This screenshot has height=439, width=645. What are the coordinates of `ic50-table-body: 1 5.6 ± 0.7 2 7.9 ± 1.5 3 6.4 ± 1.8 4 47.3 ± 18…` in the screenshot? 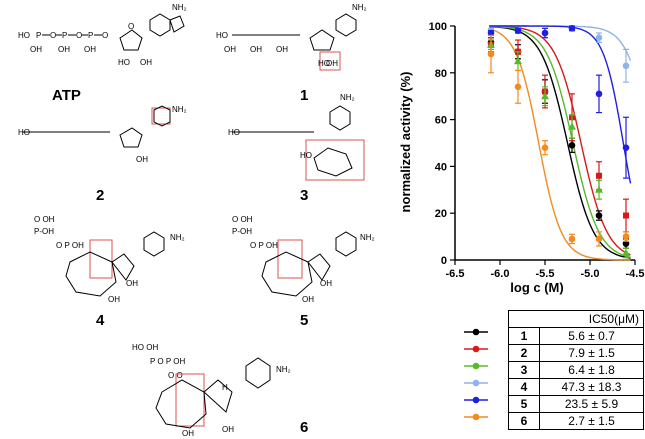 It's located at (576, 378).